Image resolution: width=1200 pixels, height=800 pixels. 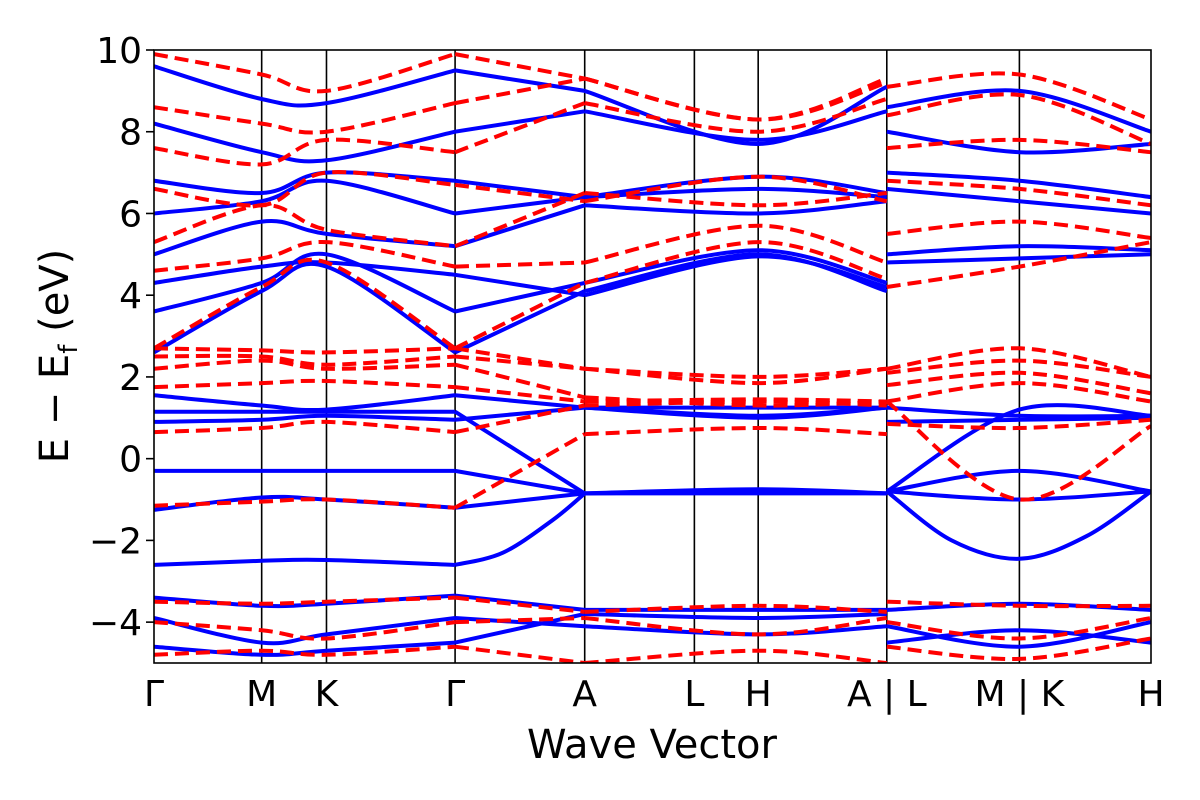 I want to click on y-tick-label: 6, so click(x=130, y=214).